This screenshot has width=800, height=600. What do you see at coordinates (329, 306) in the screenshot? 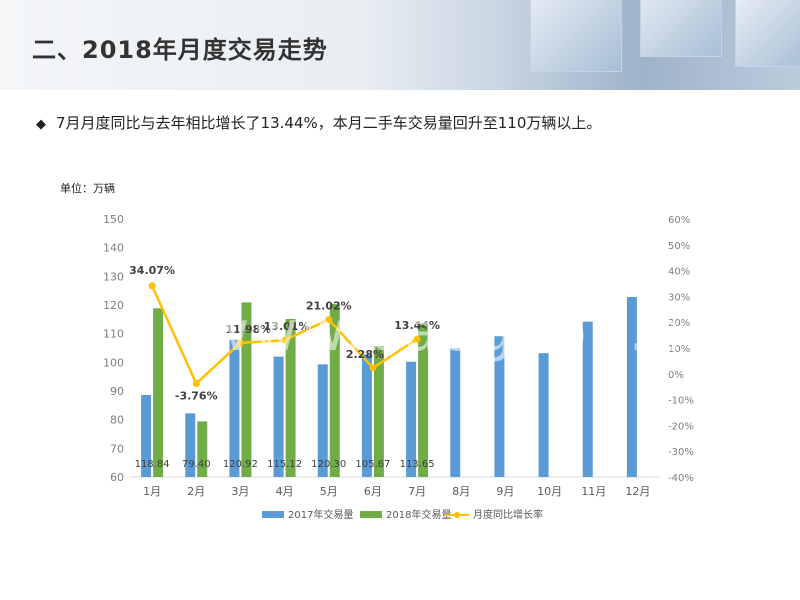
I see `rate-value-label: 21.02%` at bounding box center [329, 306].